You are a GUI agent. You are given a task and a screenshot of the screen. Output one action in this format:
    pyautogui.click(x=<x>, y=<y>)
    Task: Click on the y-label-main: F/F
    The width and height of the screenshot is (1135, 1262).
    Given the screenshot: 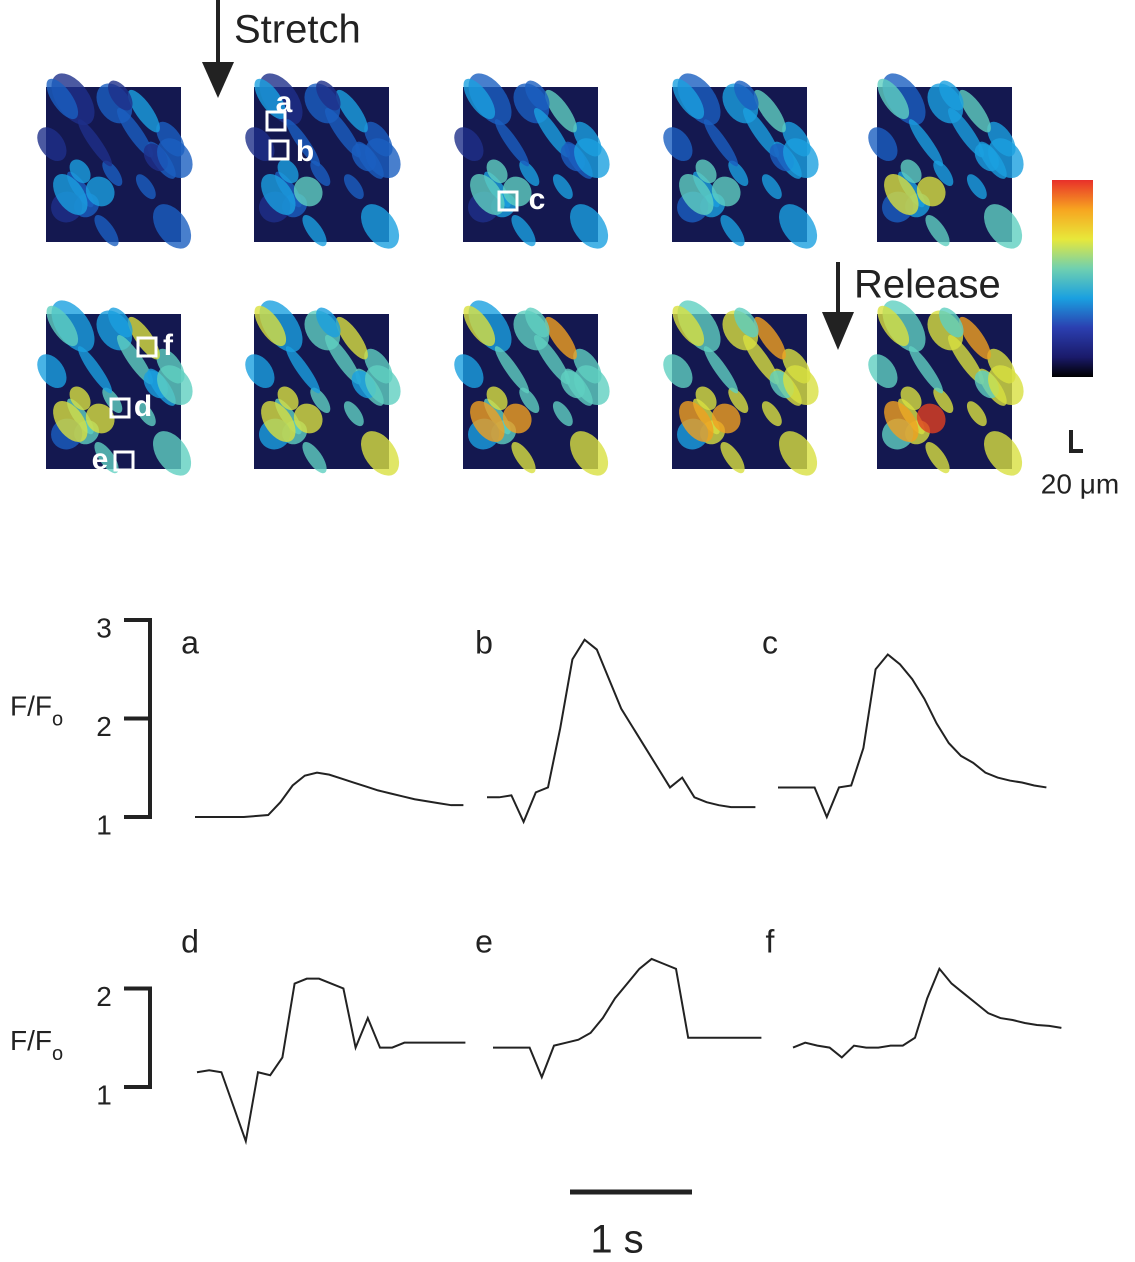 What is the action you would take?
    pyautogui.click(x=31, y=1040)
    